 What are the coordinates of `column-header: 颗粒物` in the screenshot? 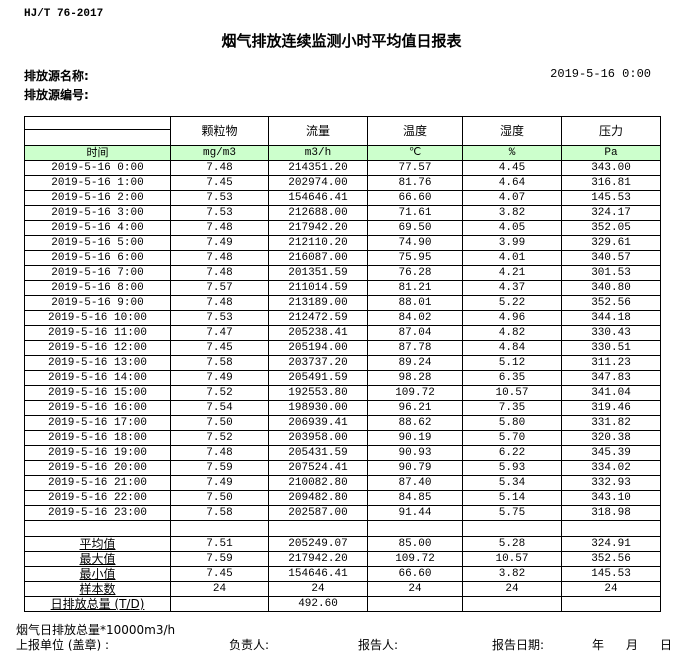 It's located at (219, 131).